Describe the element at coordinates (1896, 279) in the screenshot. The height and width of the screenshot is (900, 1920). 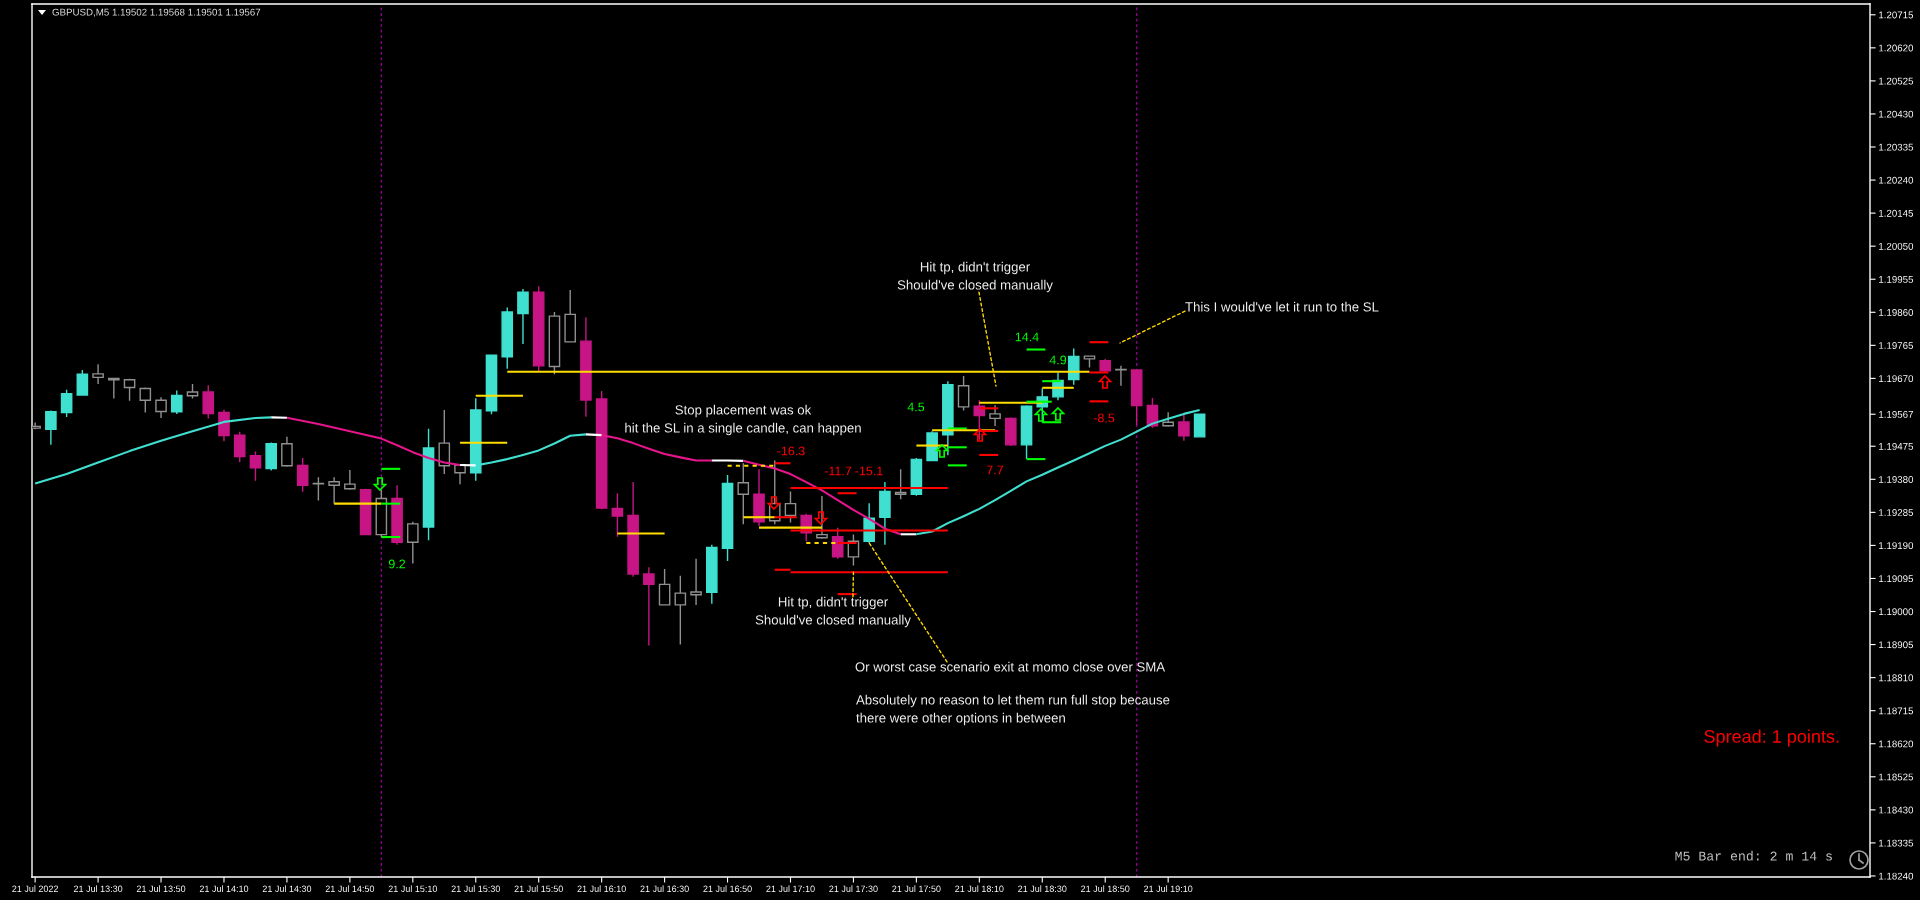
I see `y-tick-label: 1.19955` at that location.